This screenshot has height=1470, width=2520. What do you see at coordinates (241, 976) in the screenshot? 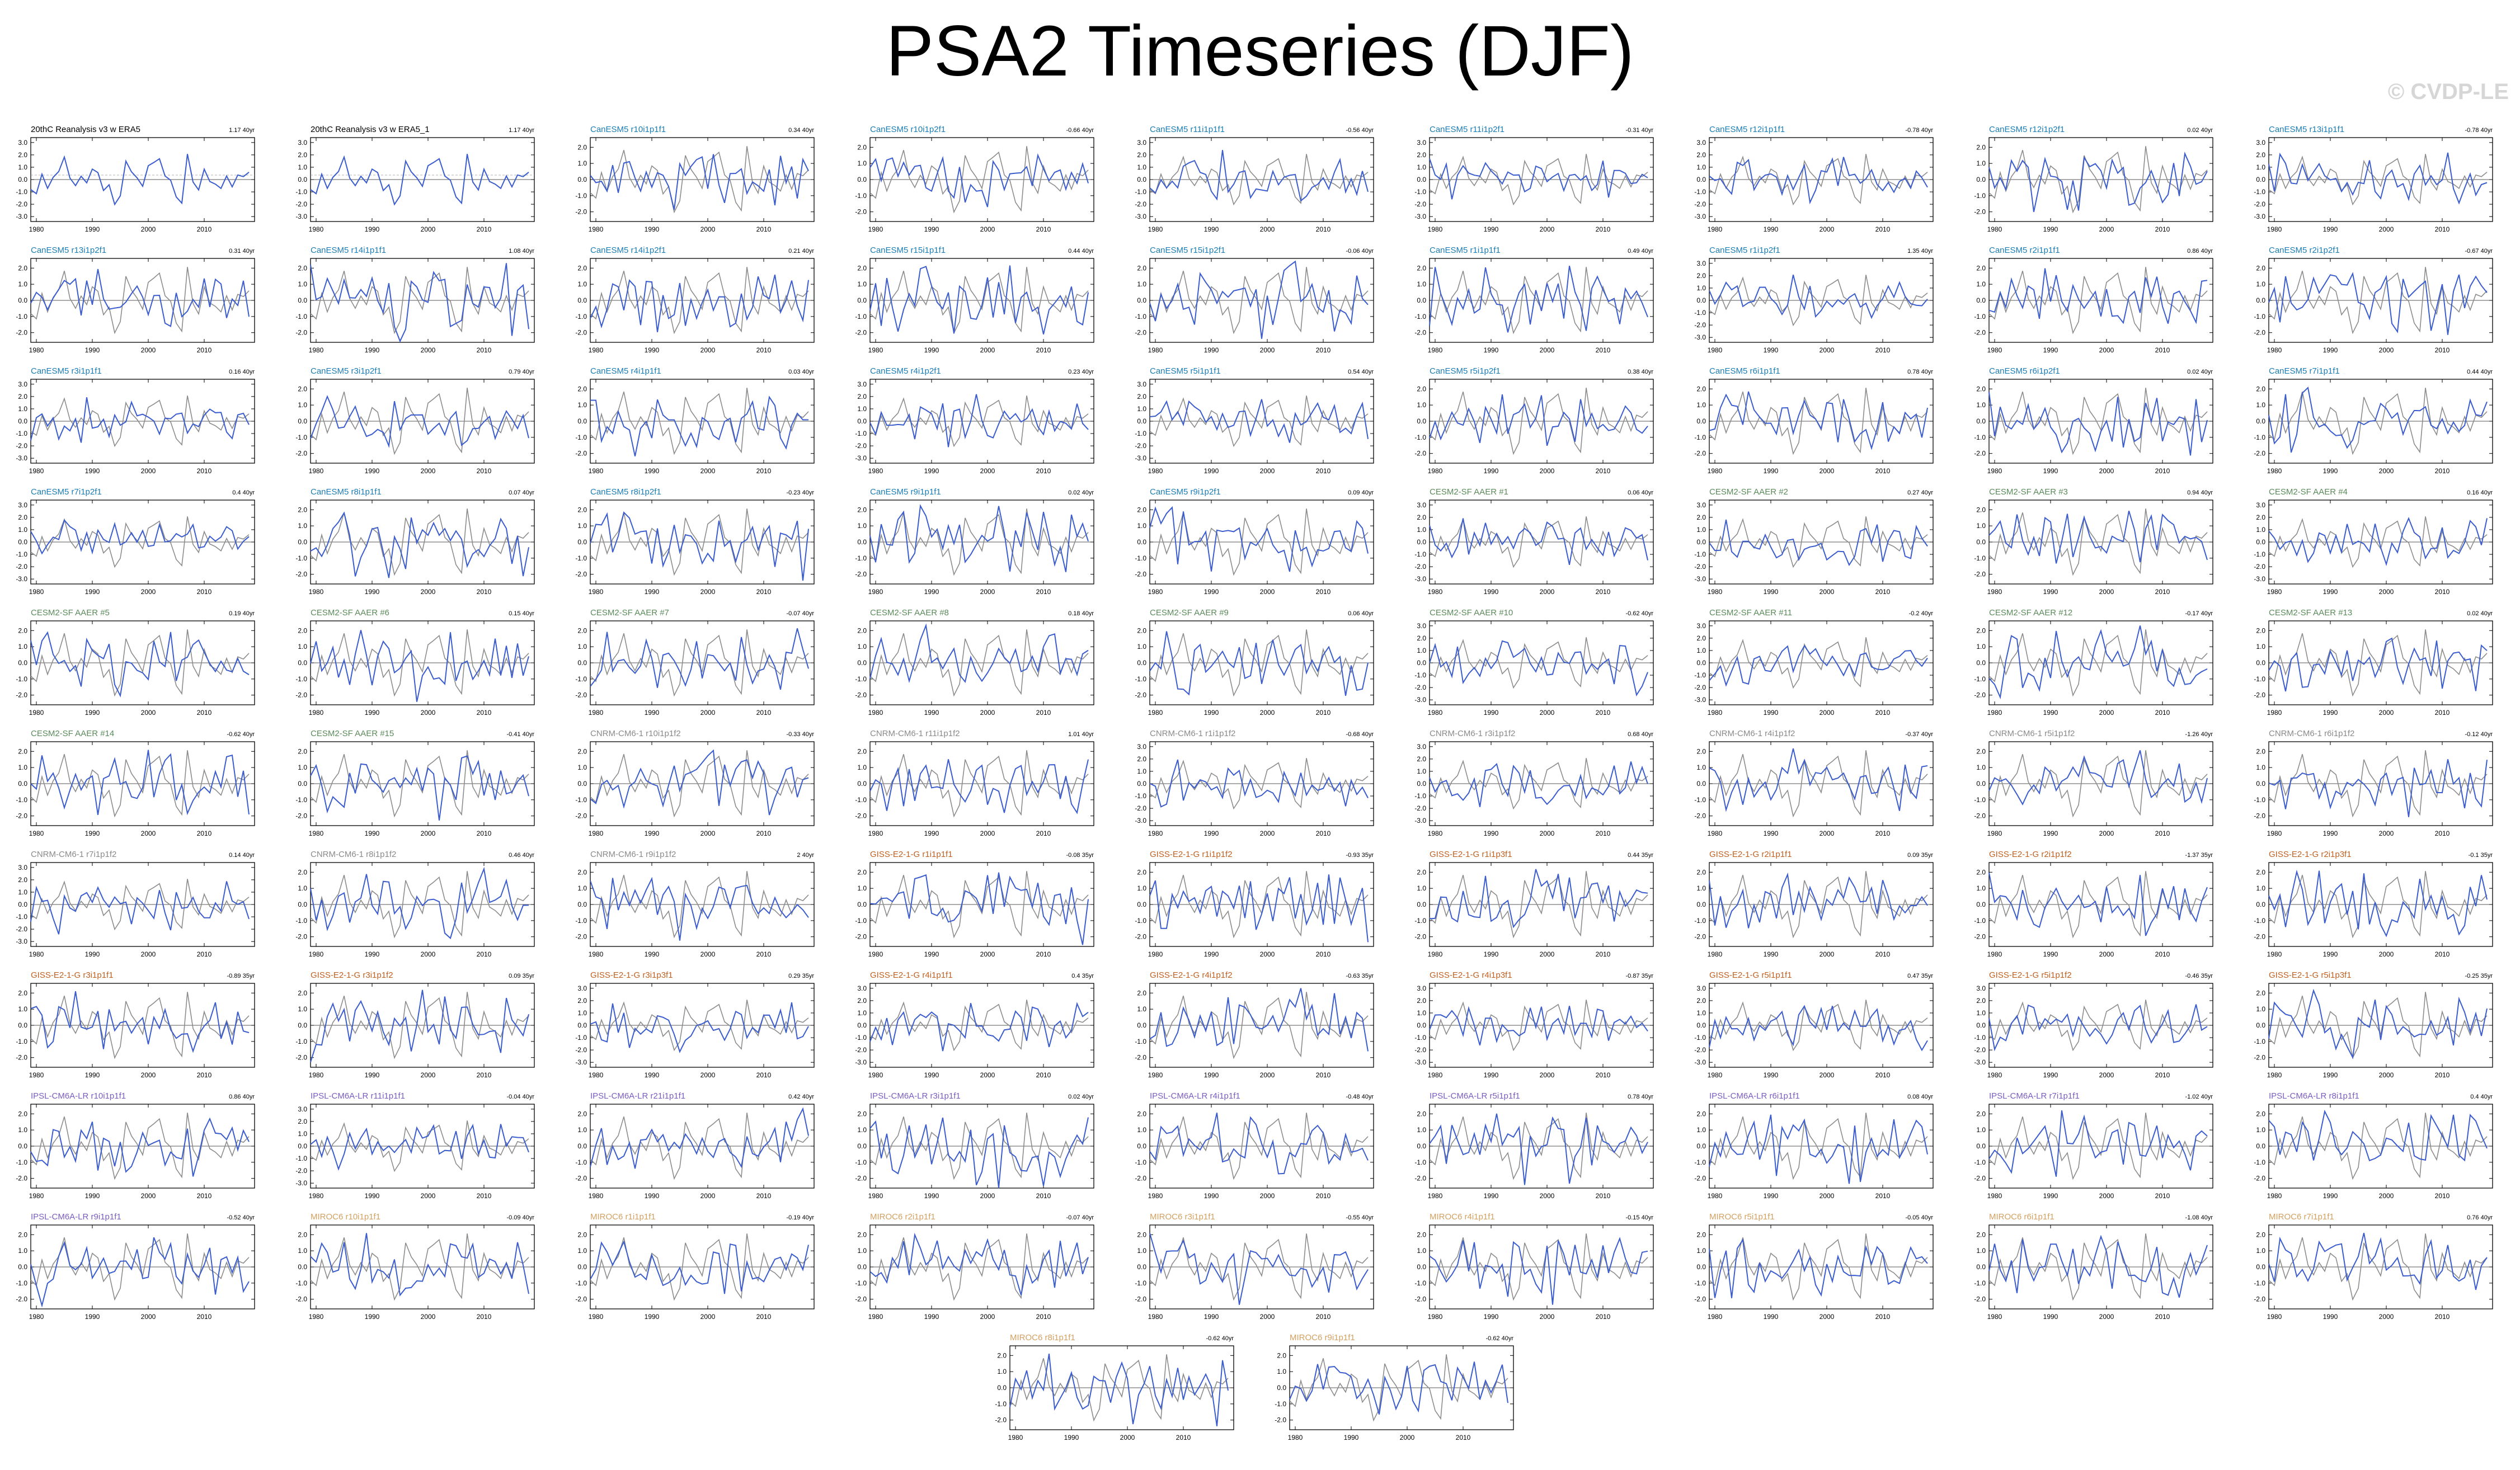
I see `panel-trend: -0.89 35yr` at bounding box center [241, 976].